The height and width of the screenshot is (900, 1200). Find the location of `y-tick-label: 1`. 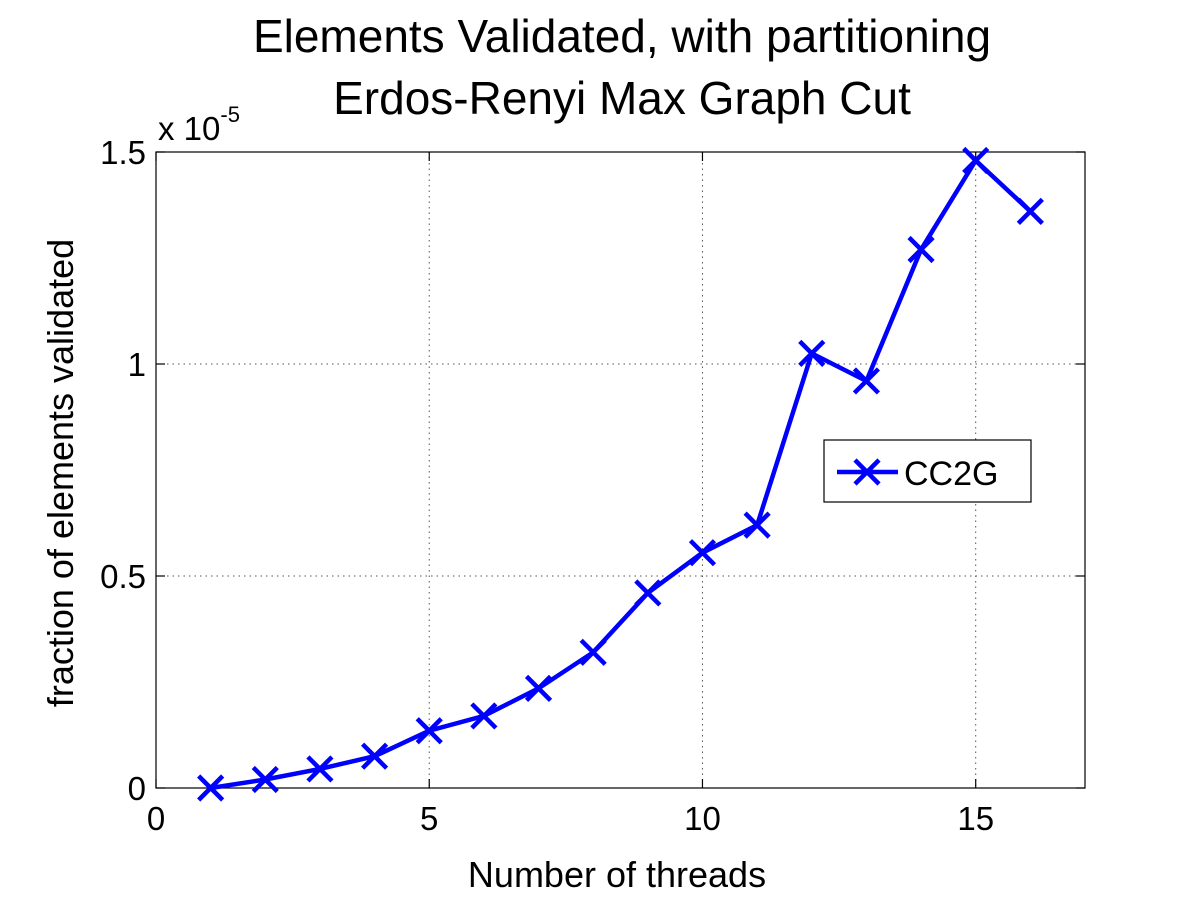

y-tick-label: 1 is located at coordinates (137, 364).